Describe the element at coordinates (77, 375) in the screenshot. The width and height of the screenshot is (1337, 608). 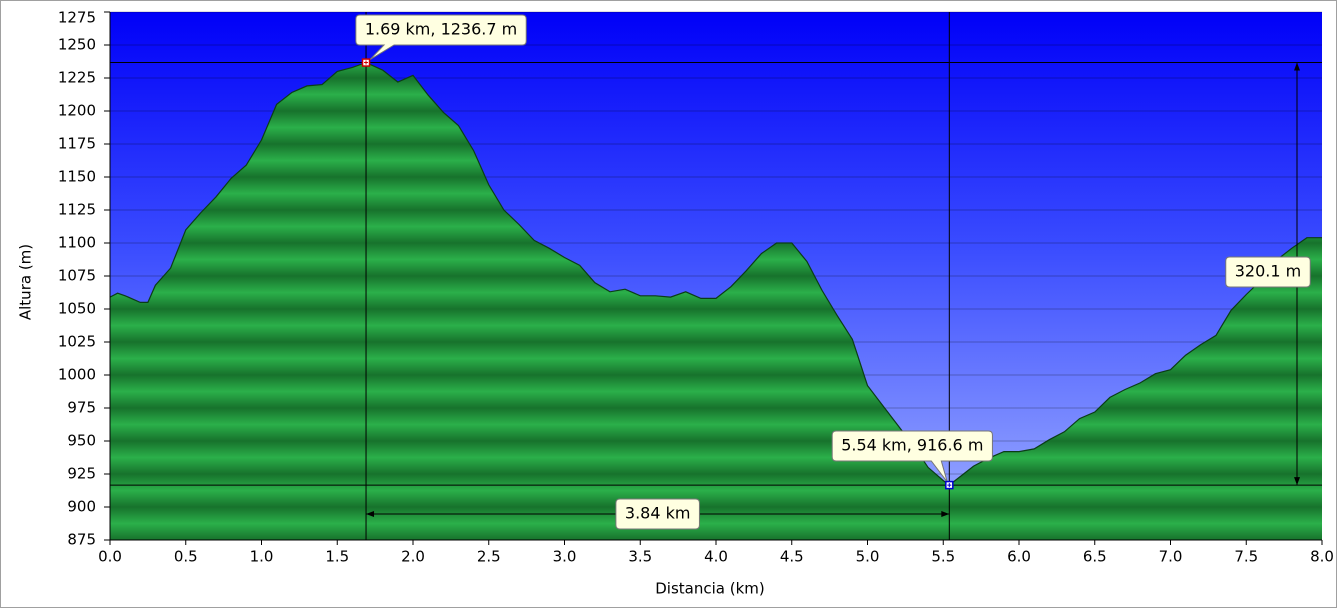
I see `y-tick-label: 1000` at that location.